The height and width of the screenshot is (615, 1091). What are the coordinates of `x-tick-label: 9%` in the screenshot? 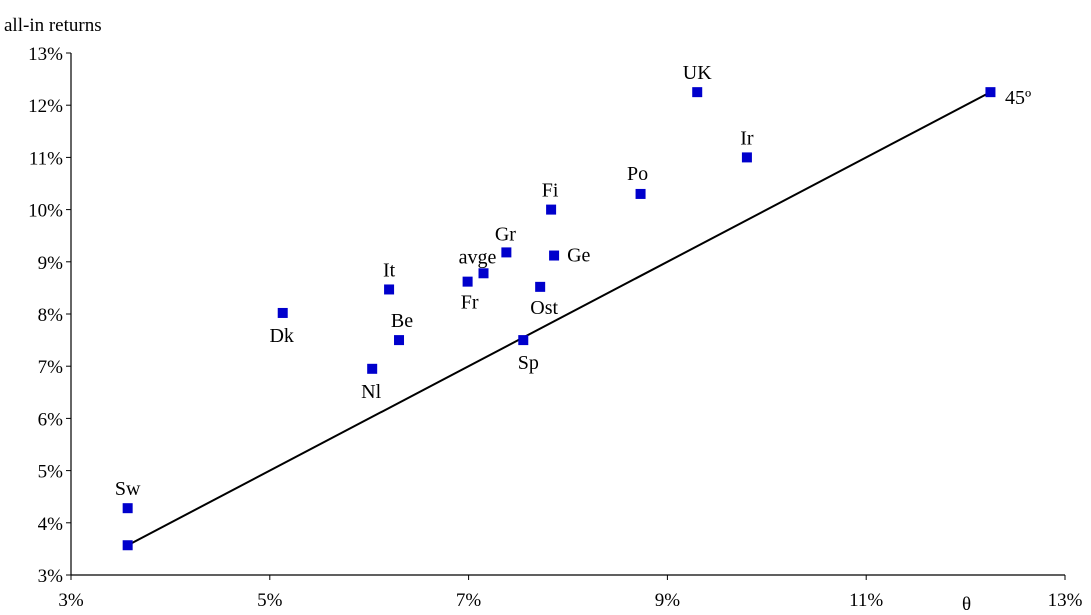 It's located at (668, 600).